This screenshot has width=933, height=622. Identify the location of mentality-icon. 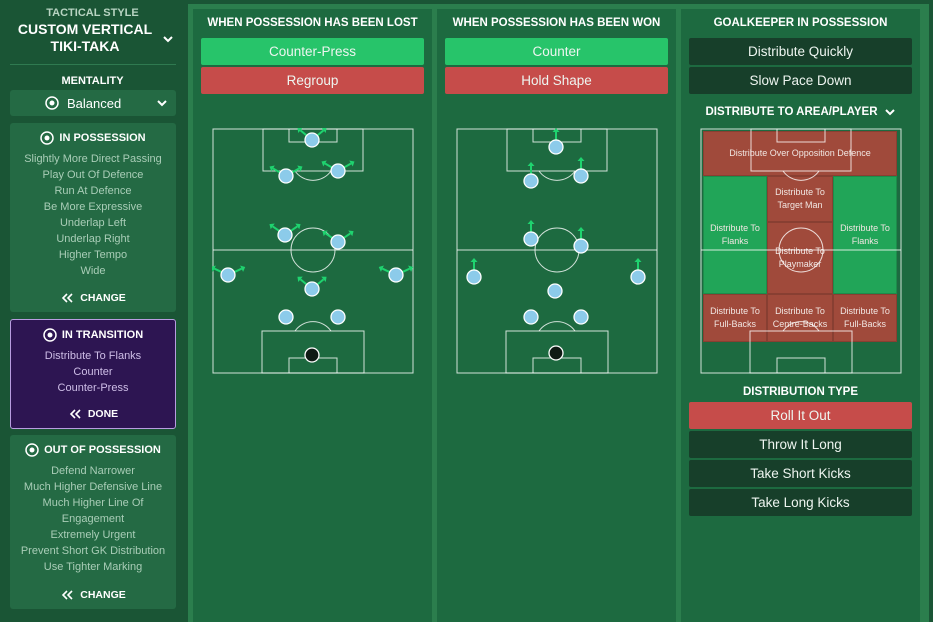
(52, 103).